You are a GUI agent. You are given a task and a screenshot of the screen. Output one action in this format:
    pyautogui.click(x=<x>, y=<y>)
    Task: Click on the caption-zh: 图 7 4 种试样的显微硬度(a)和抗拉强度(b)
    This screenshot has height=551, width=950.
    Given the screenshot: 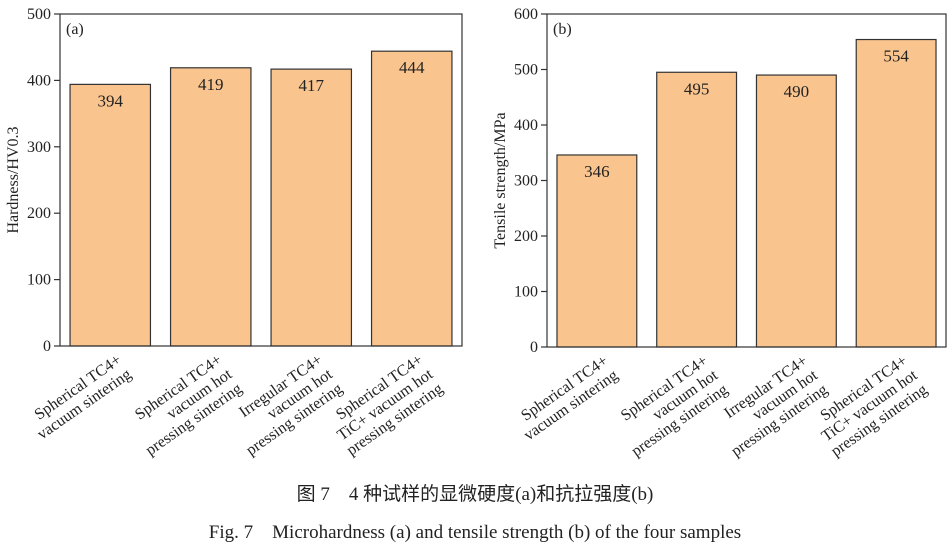 What is the action you would take?
    pyautogui.click(x=475, y=494)
    